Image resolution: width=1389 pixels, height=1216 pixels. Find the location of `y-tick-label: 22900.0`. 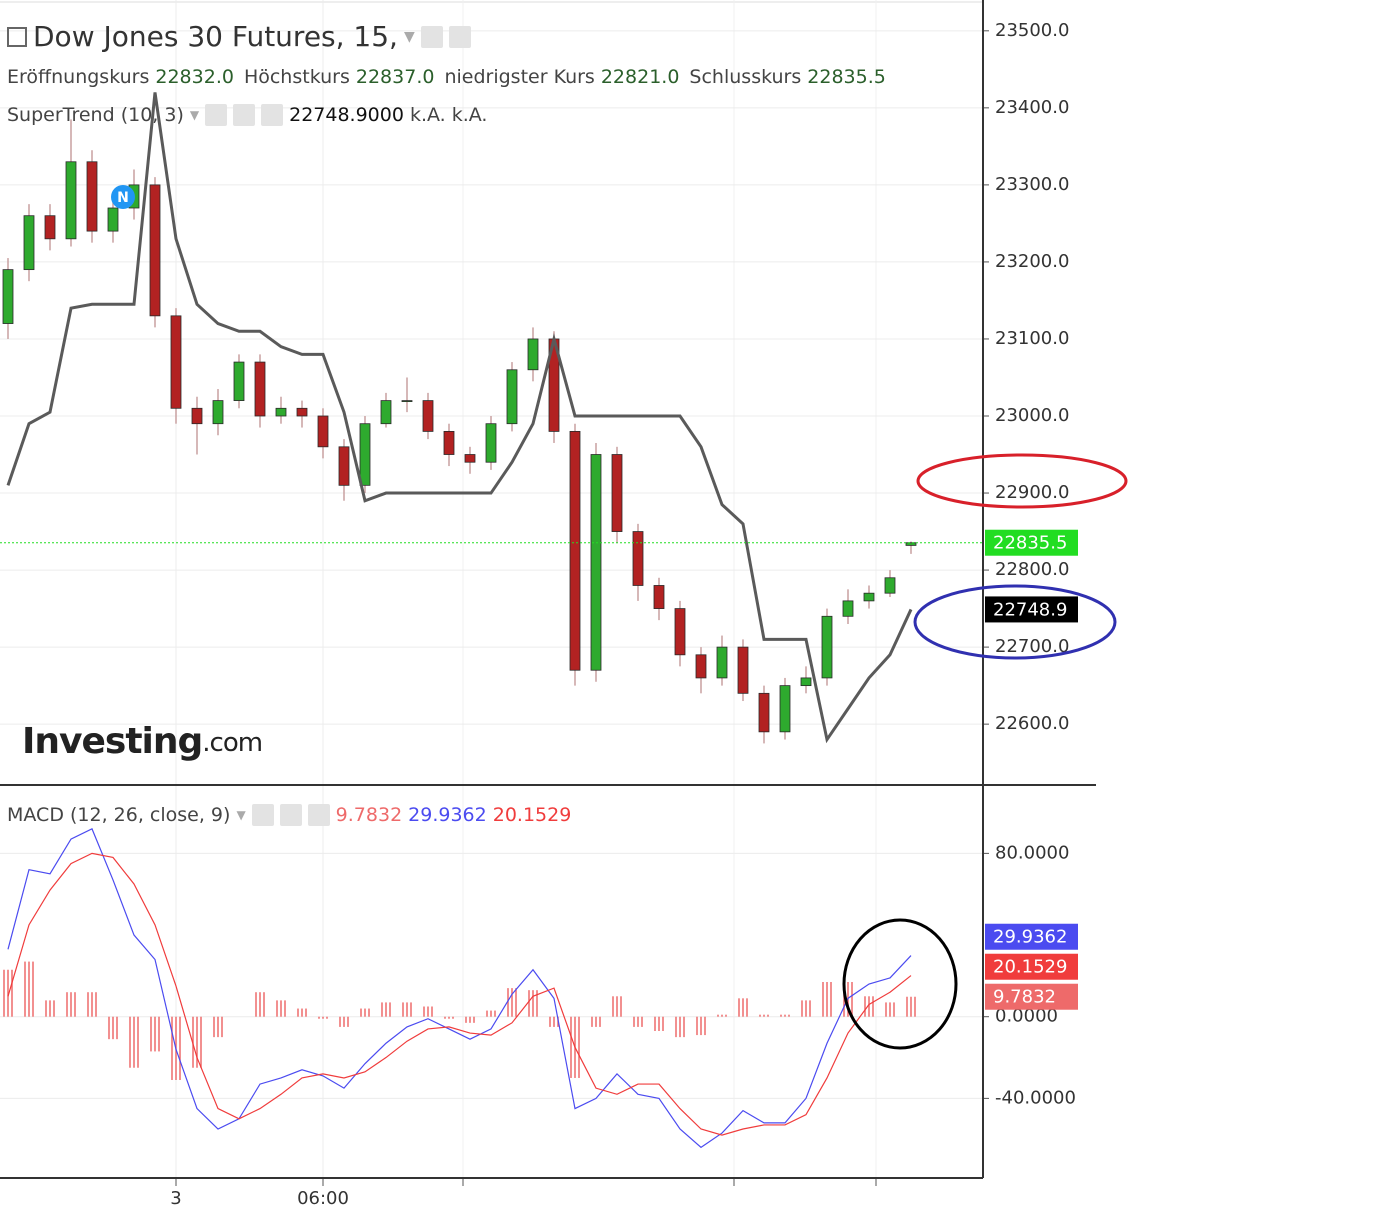

y-tick-label: 22900.0 is located at coordinates (1032, 492).